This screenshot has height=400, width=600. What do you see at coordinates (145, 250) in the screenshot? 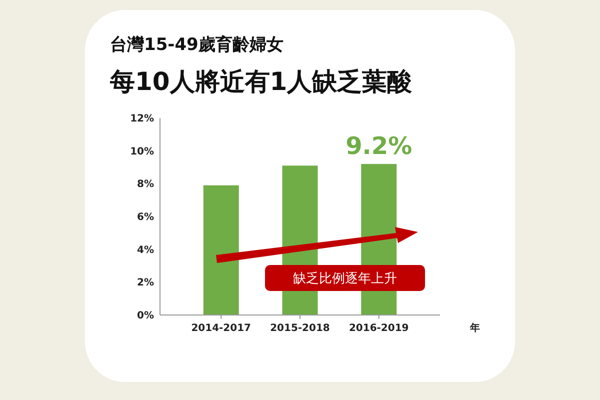
I see `y-tick-label: 4%` at bounding box center [145, 250].